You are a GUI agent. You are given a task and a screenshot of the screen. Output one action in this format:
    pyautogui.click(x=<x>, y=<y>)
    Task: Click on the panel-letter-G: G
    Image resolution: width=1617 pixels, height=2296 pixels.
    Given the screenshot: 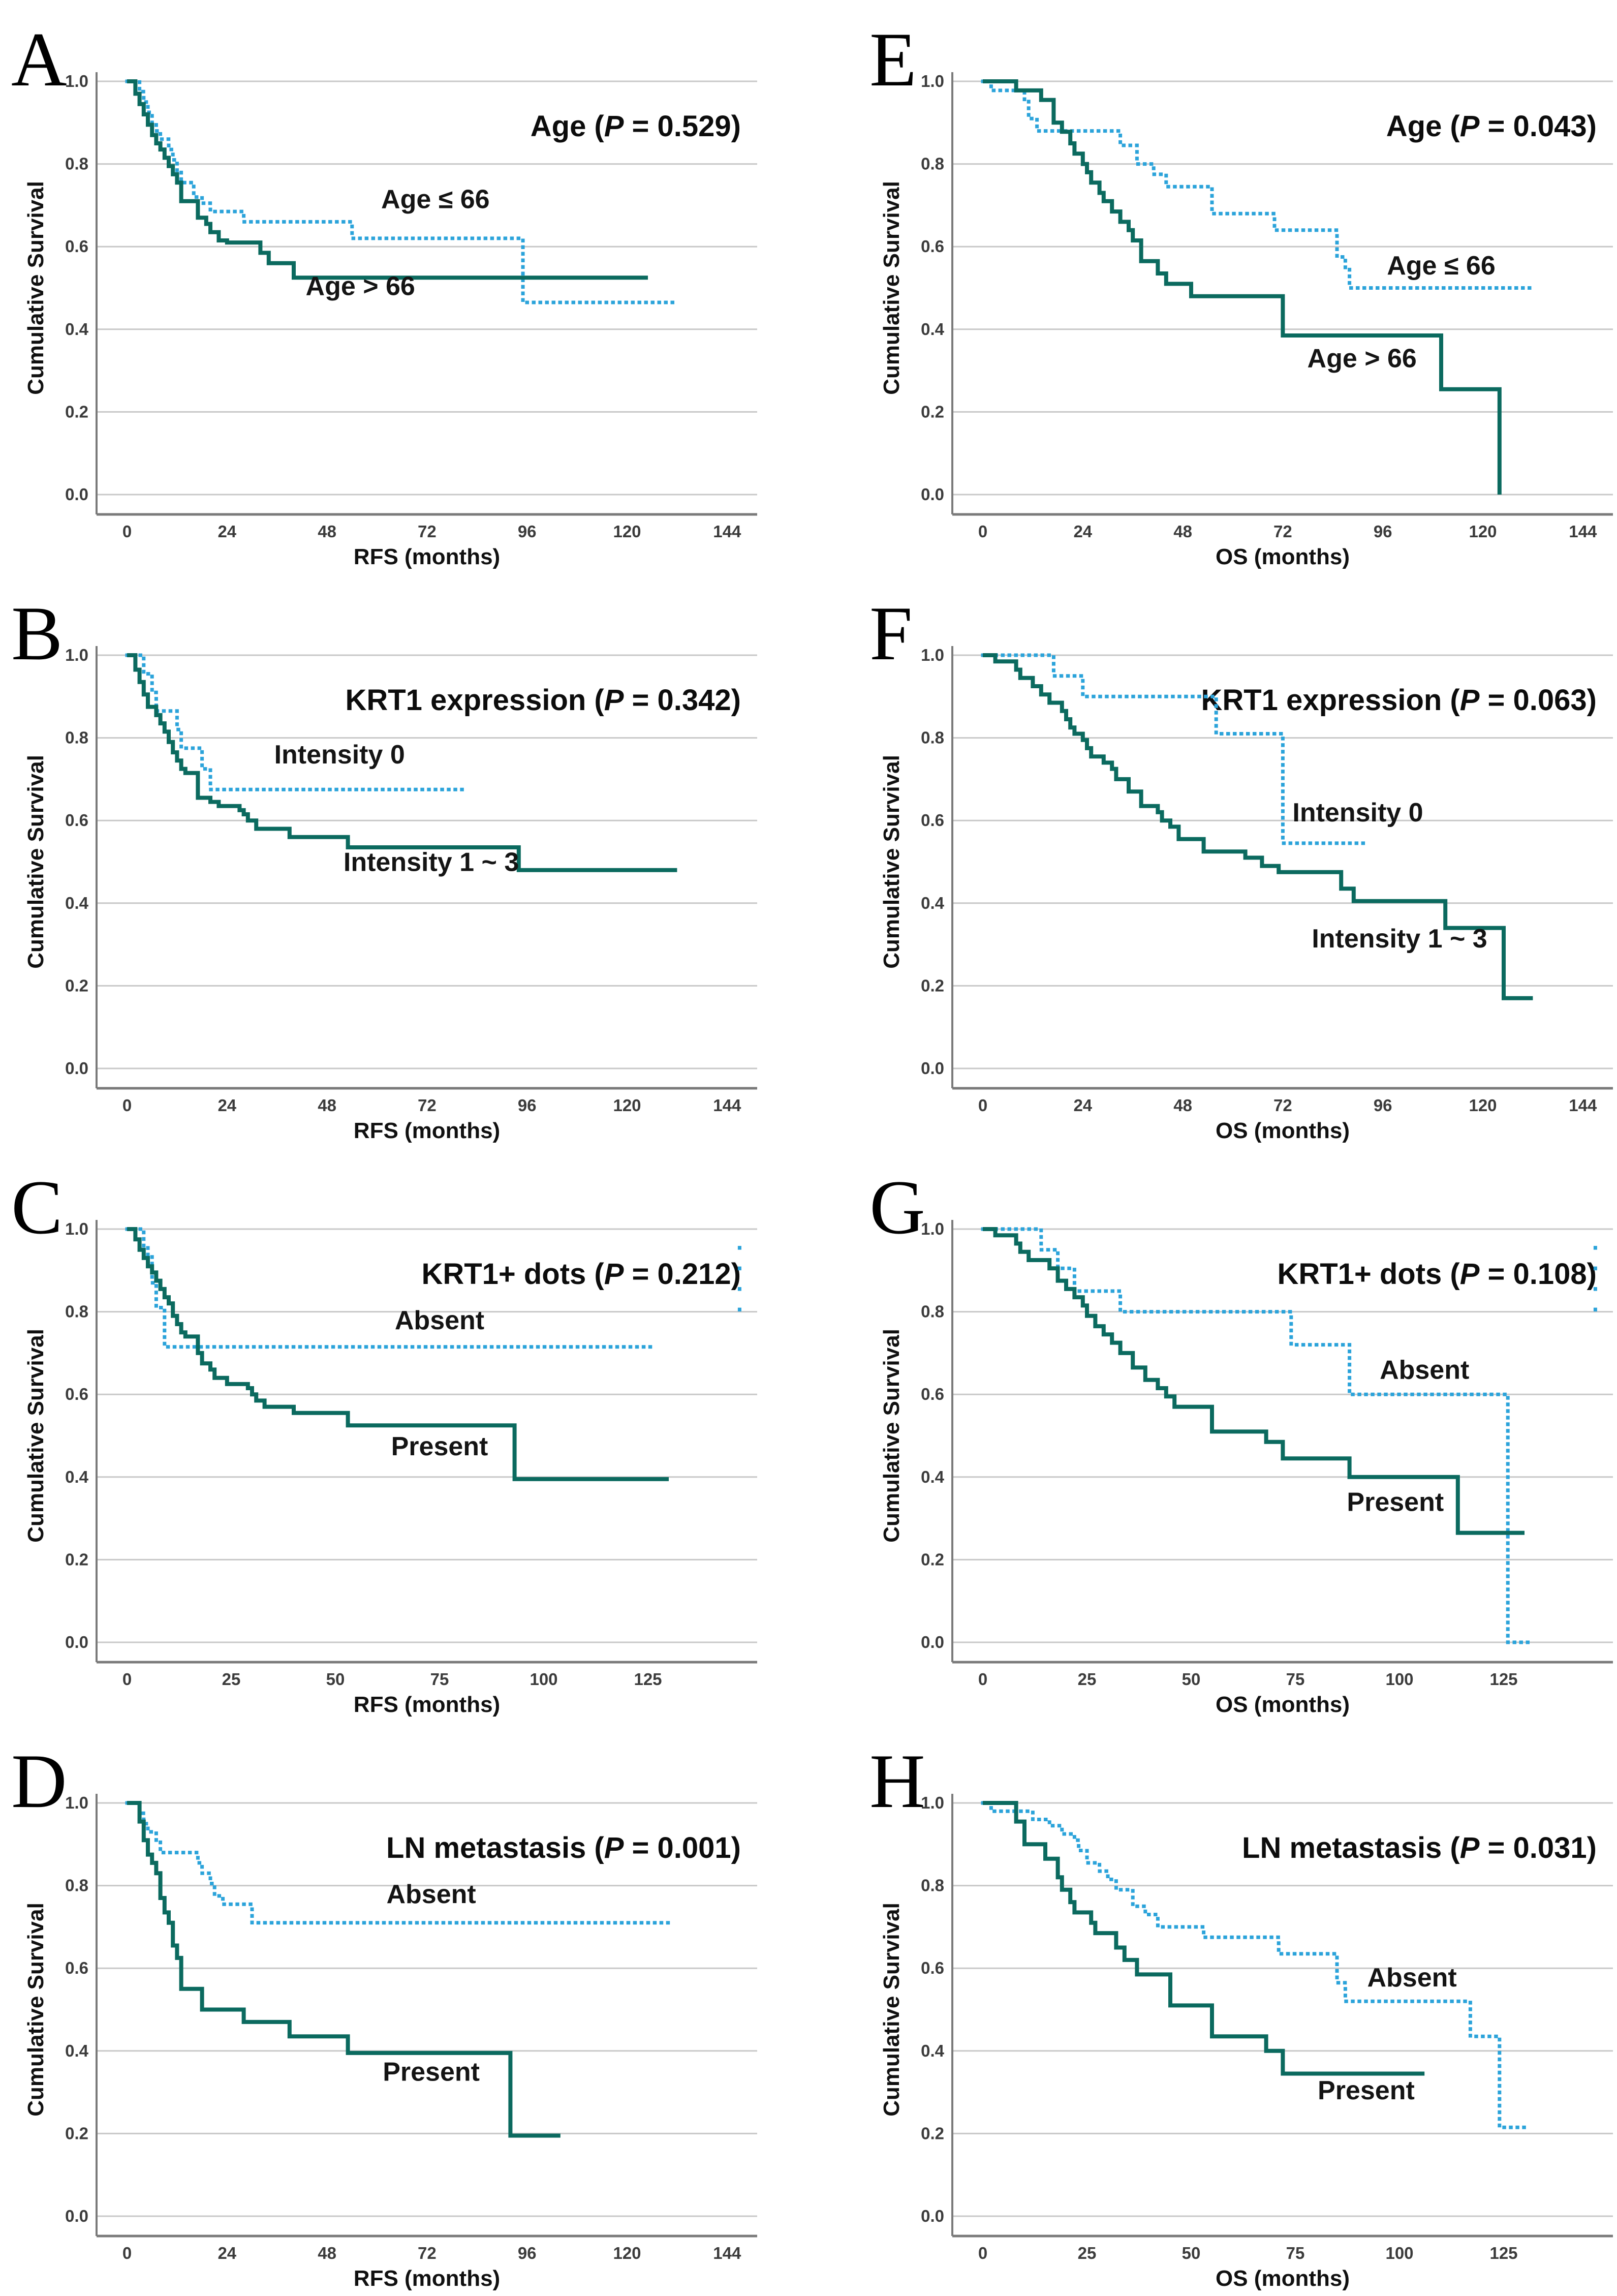 What is the action you would take?
    pyautogui.click(x=897, y=1208)
    